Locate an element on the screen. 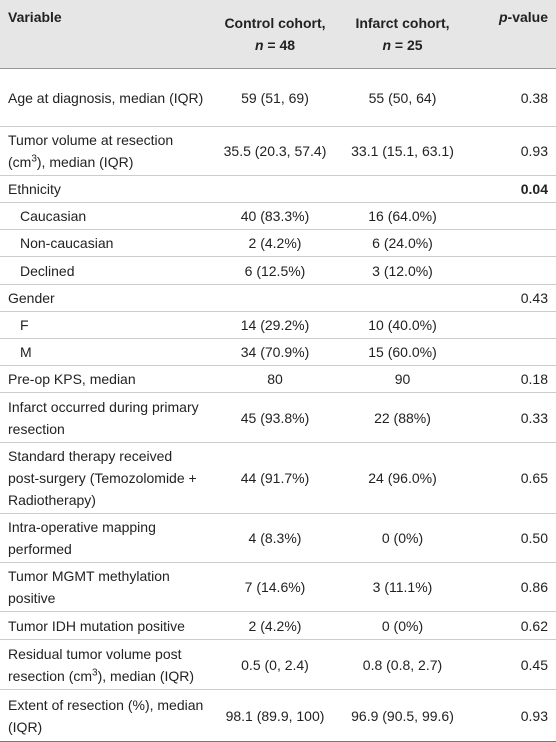 This screenshot has height=742, width=556. table-row: Non-caucasian 2 (4.2%) 6 (24.0%) is located at coordinates (278, 243).